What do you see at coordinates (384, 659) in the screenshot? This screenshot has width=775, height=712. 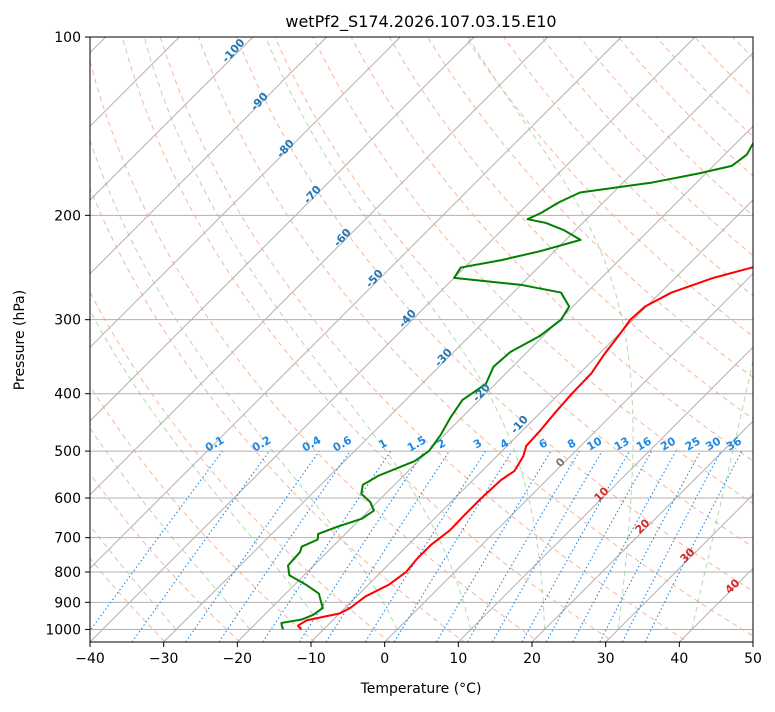 I see `x-tick-label: 0` at bounding box center [384, 659].